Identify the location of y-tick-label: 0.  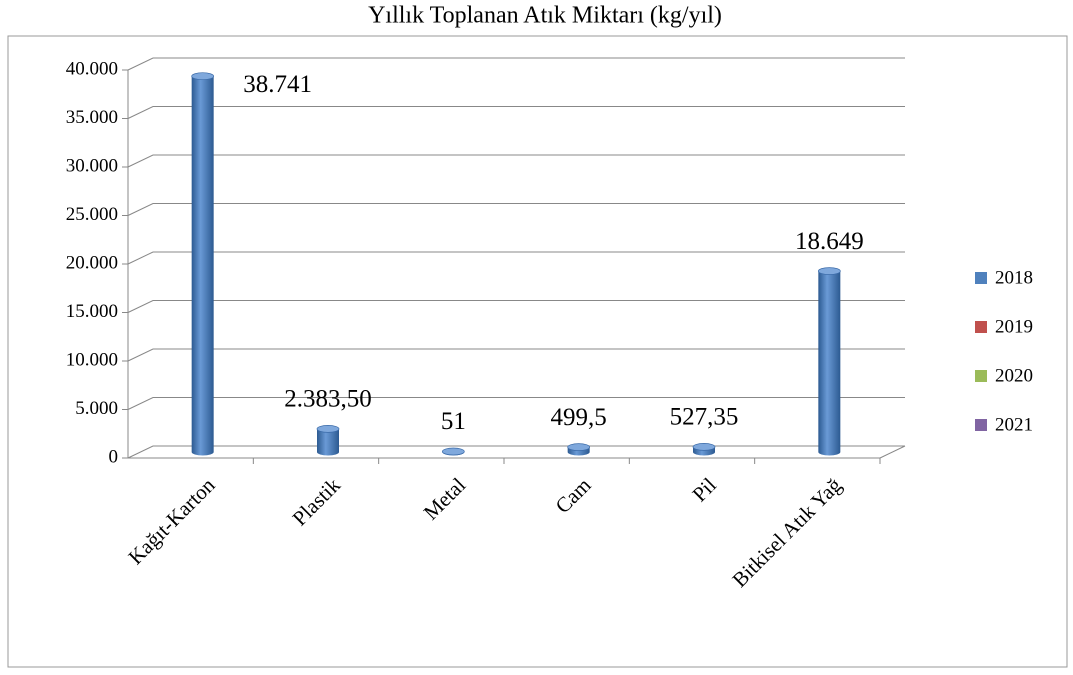
(114, 456).